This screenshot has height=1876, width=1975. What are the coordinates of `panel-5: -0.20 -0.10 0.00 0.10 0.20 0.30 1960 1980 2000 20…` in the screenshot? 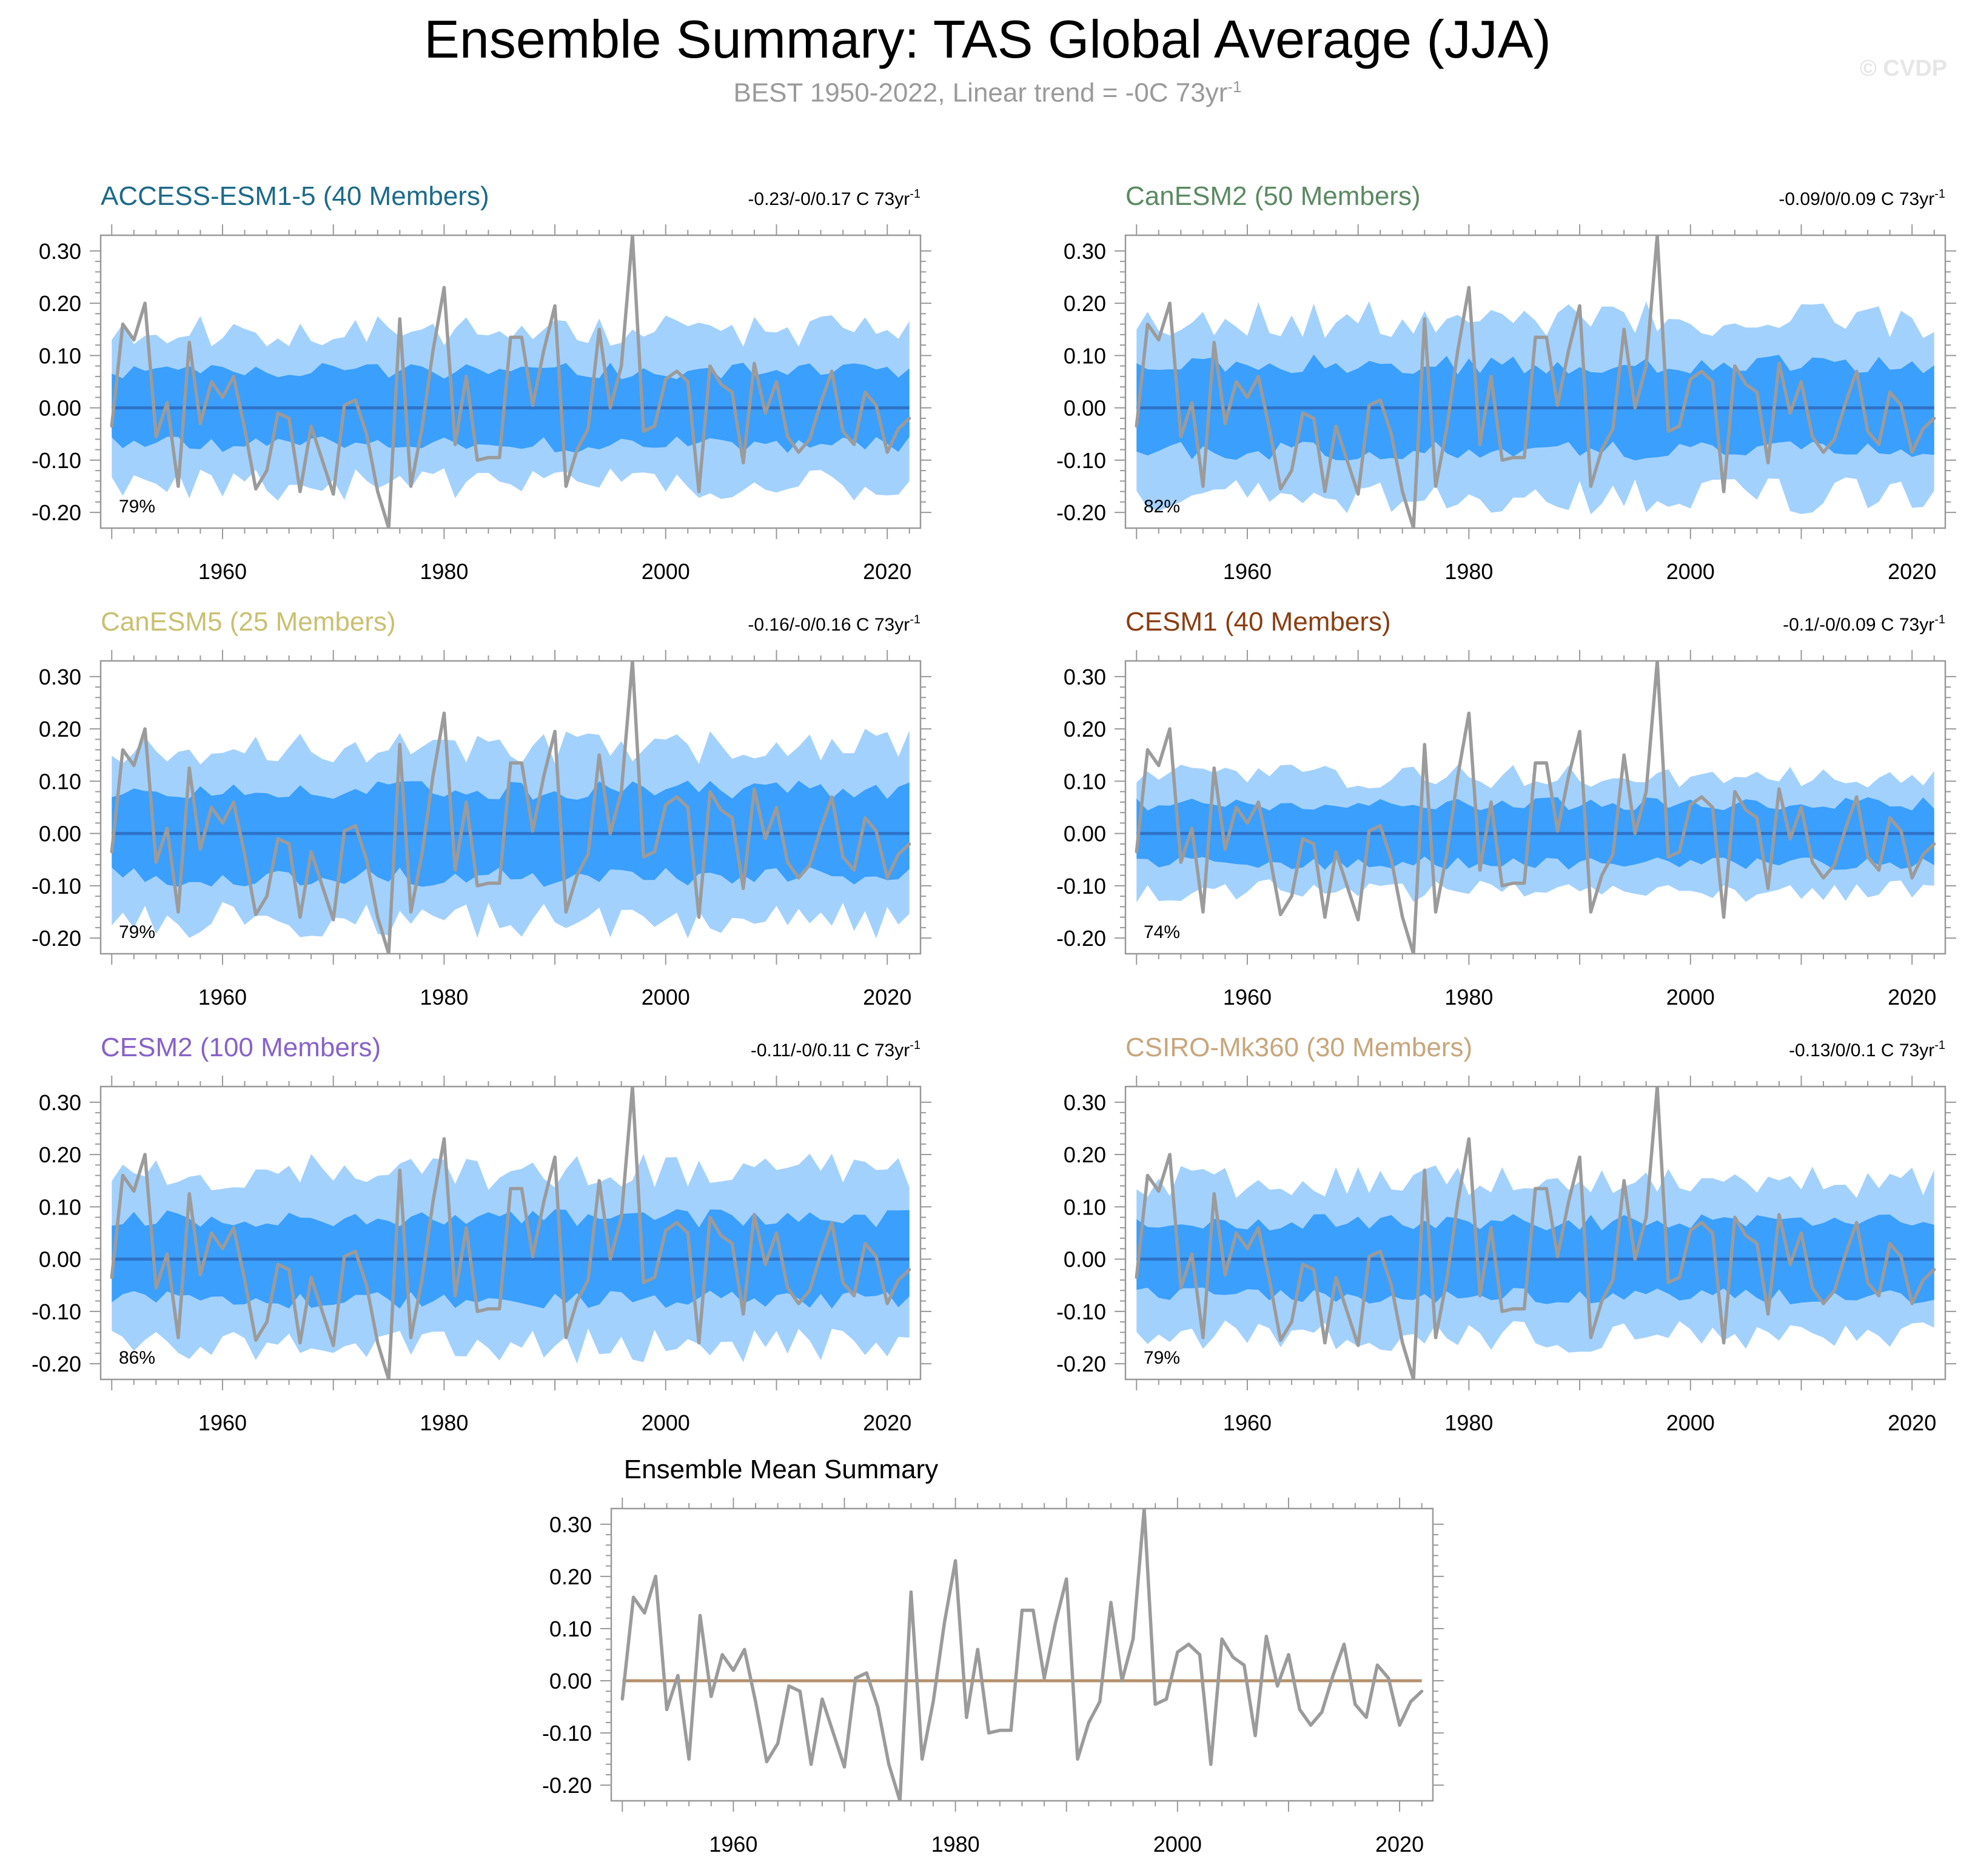 It's located at (481, 1234).